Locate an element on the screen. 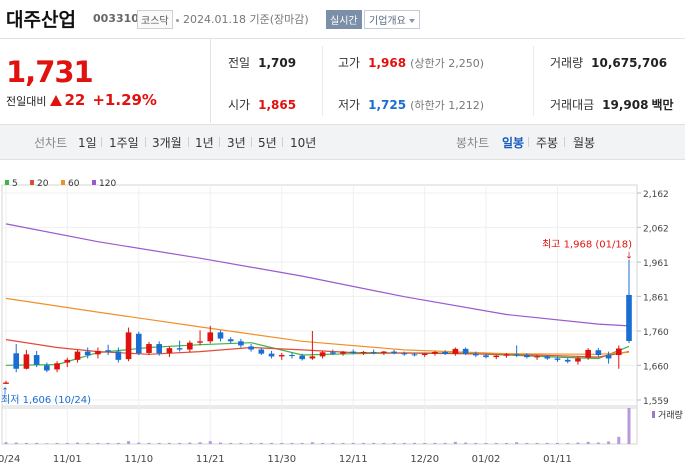  x-tick-label: 11/30 is located at coordinates (281, 459).